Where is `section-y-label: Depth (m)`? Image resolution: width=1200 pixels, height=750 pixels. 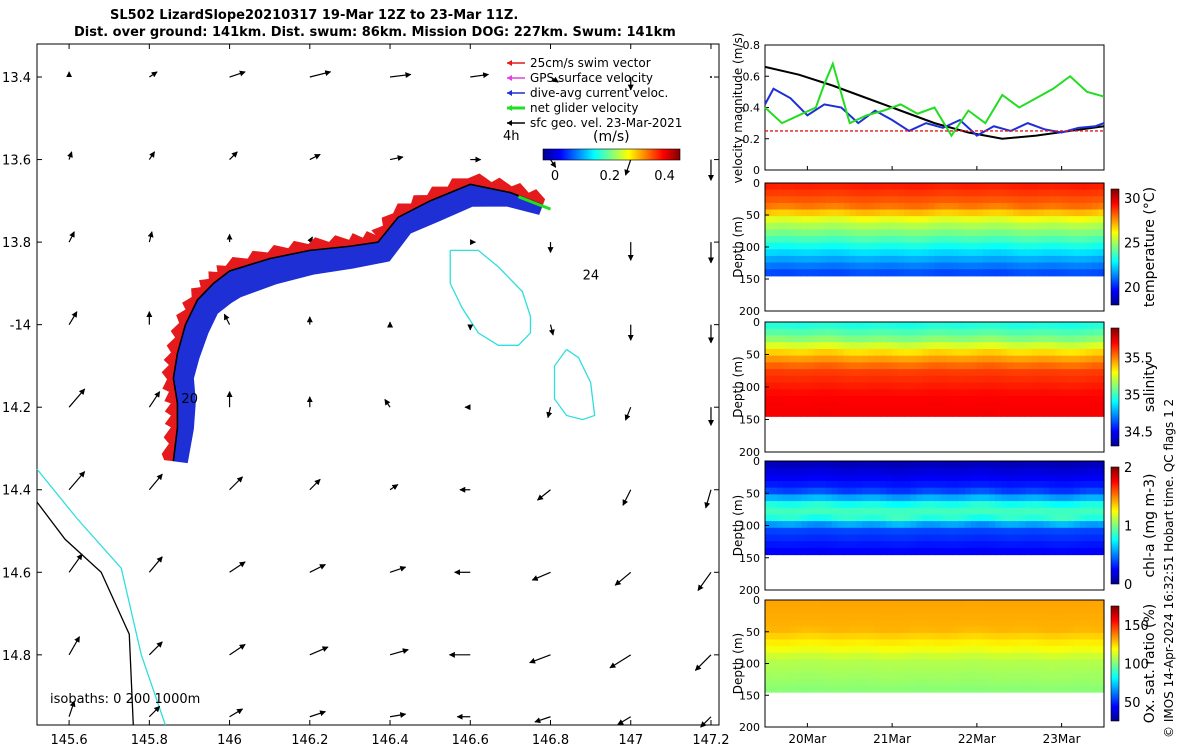 section-y-label: Depth (m) is located at coordinates (738, 663).